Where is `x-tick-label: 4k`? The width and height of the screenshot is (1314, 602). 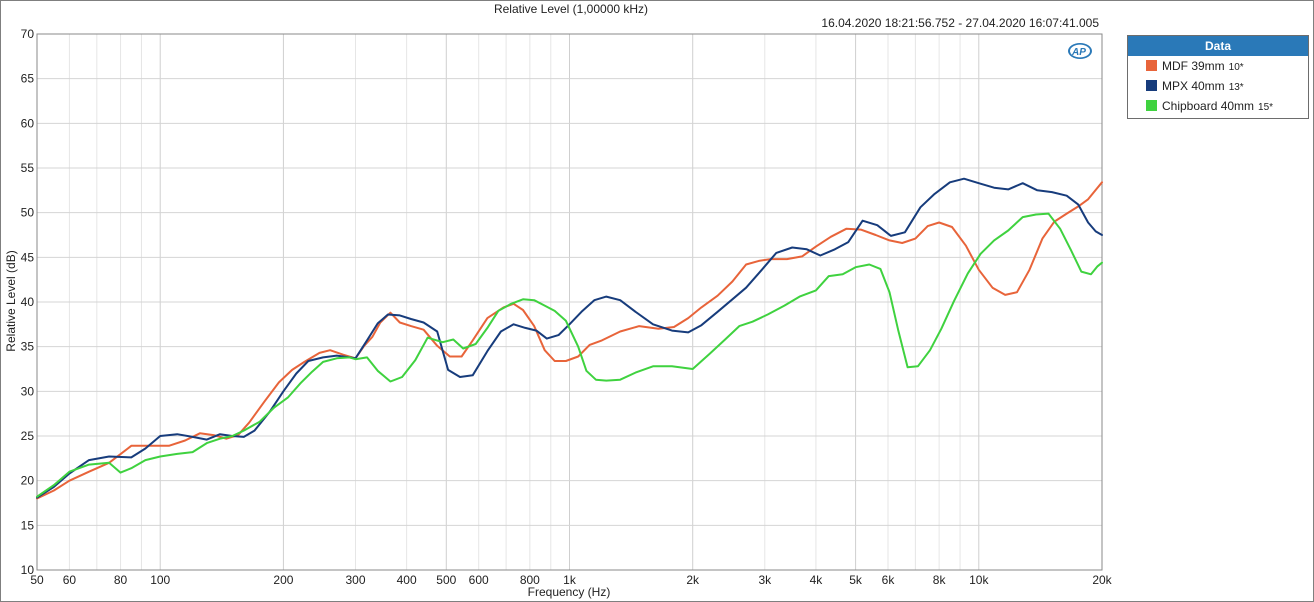 x-tick-label: 4k is located at coordinates (817, 580).